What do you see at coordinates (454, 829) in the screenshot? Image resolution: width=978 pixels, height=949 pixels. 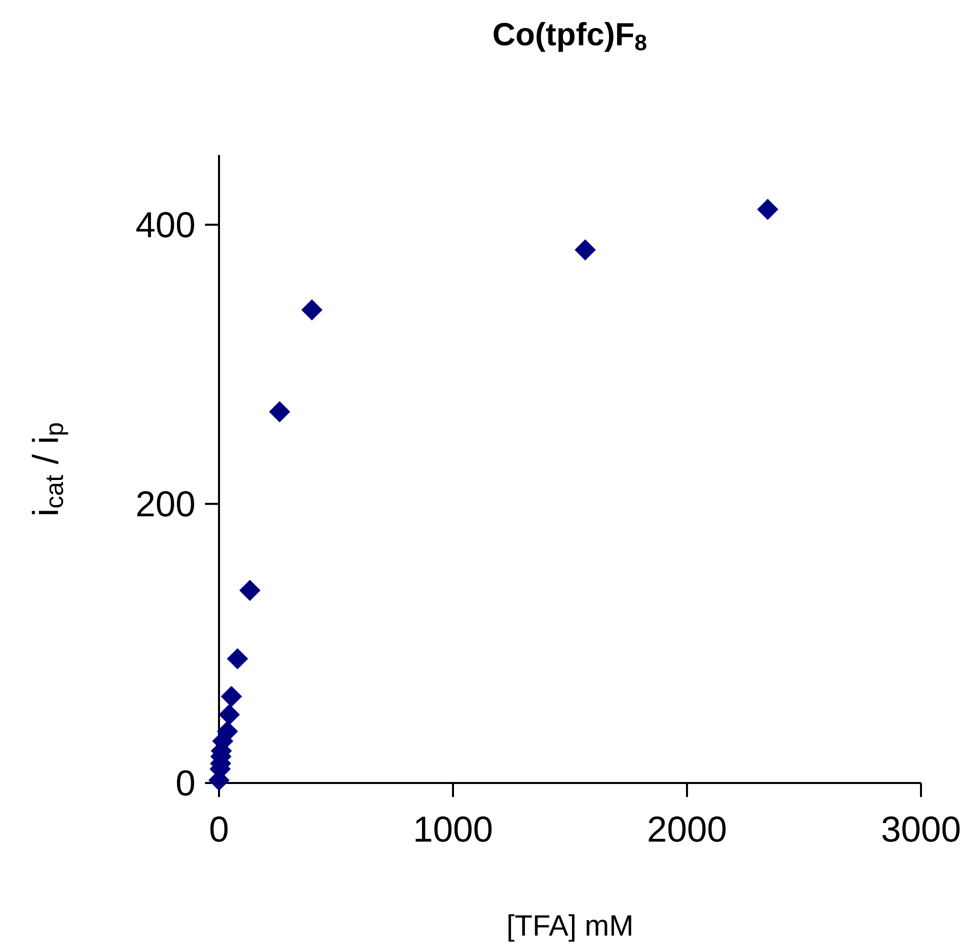 I see `x-tick-label: 1000` at bounding box center [454, 829].